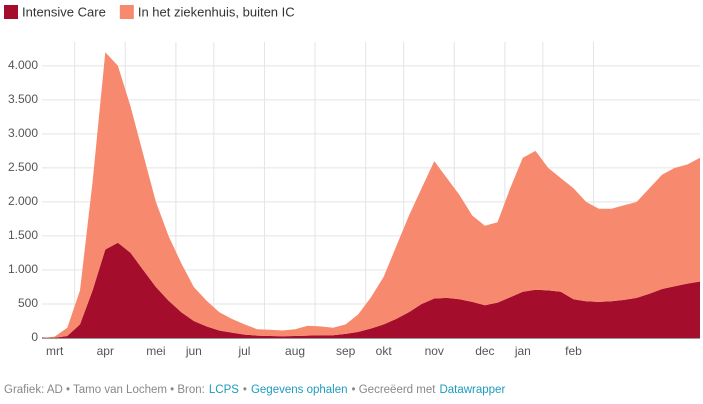 This screenshot has width=703, height=404. I want to click on footer-text: Grafiek: AD • Tamo van Lochem • Bron:, so click(104, 390).